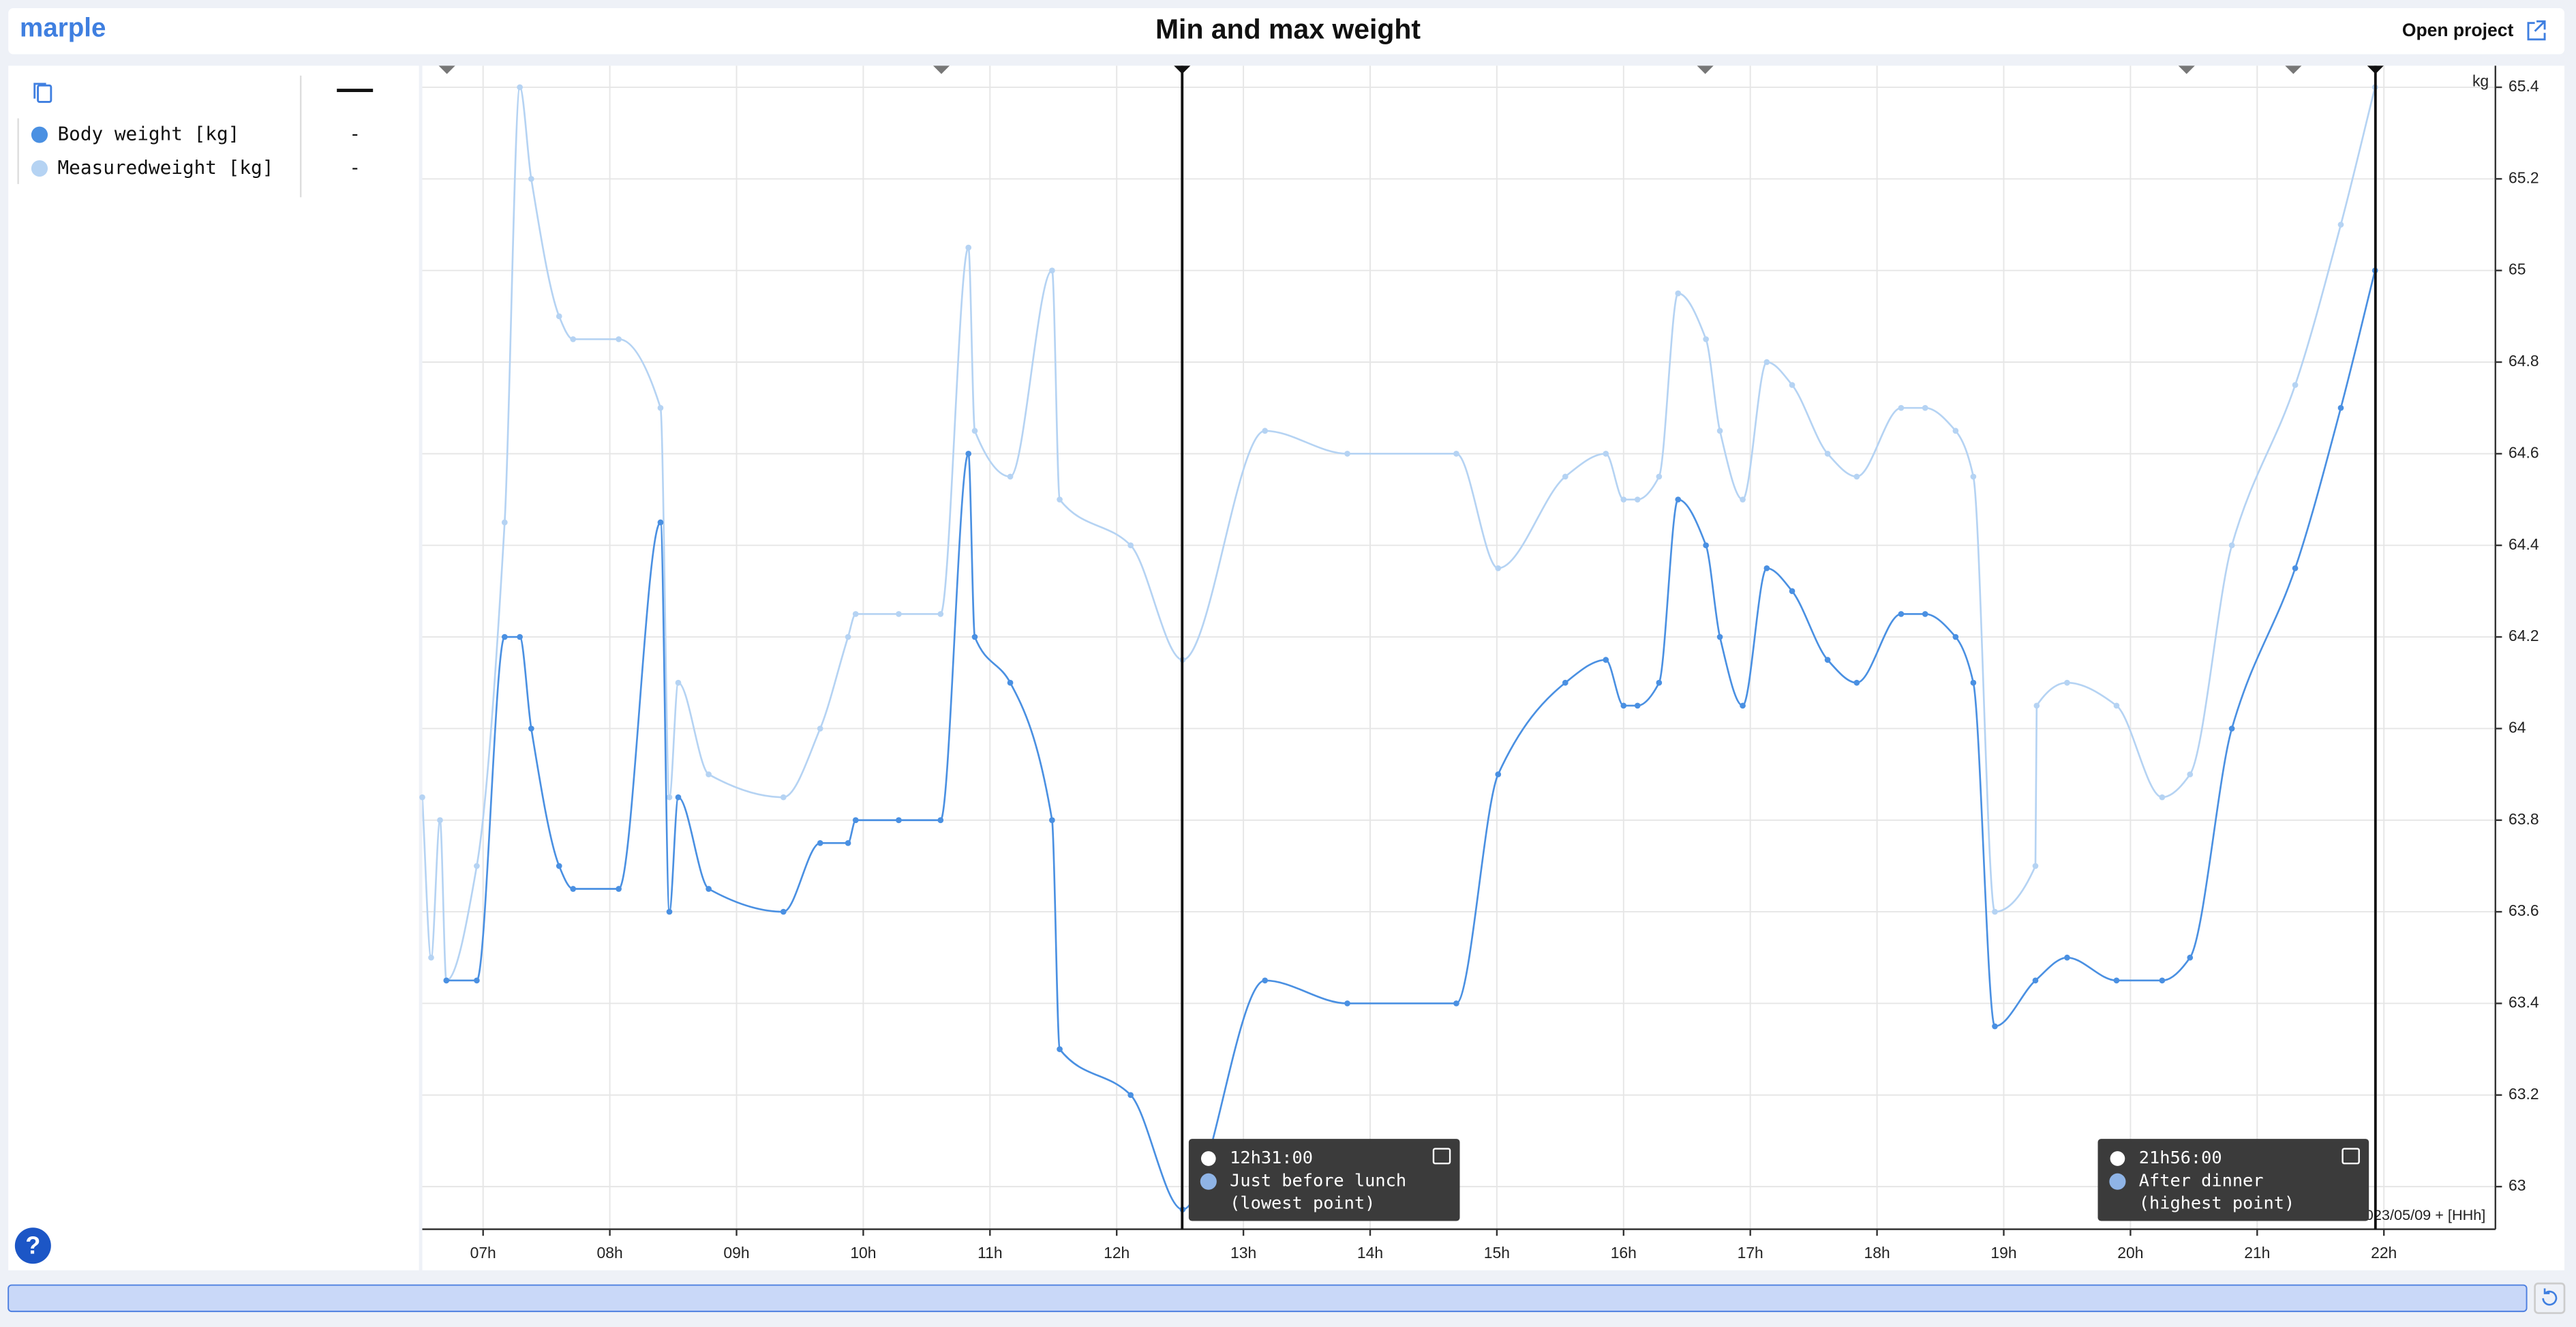 The image size is (2576, 1327). I want to click on help-button, so click(32, 1245).